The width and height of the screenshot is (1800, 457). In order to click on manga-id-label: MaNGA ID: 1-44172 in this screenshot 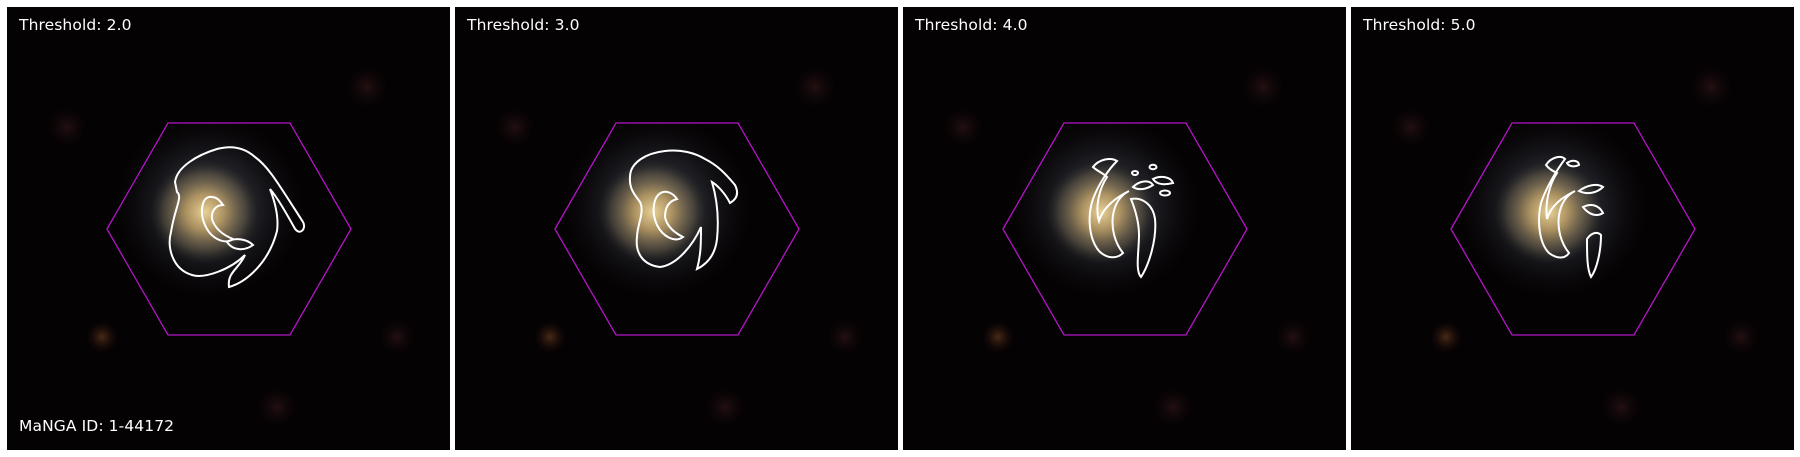, I will do `click(97, 425)`.